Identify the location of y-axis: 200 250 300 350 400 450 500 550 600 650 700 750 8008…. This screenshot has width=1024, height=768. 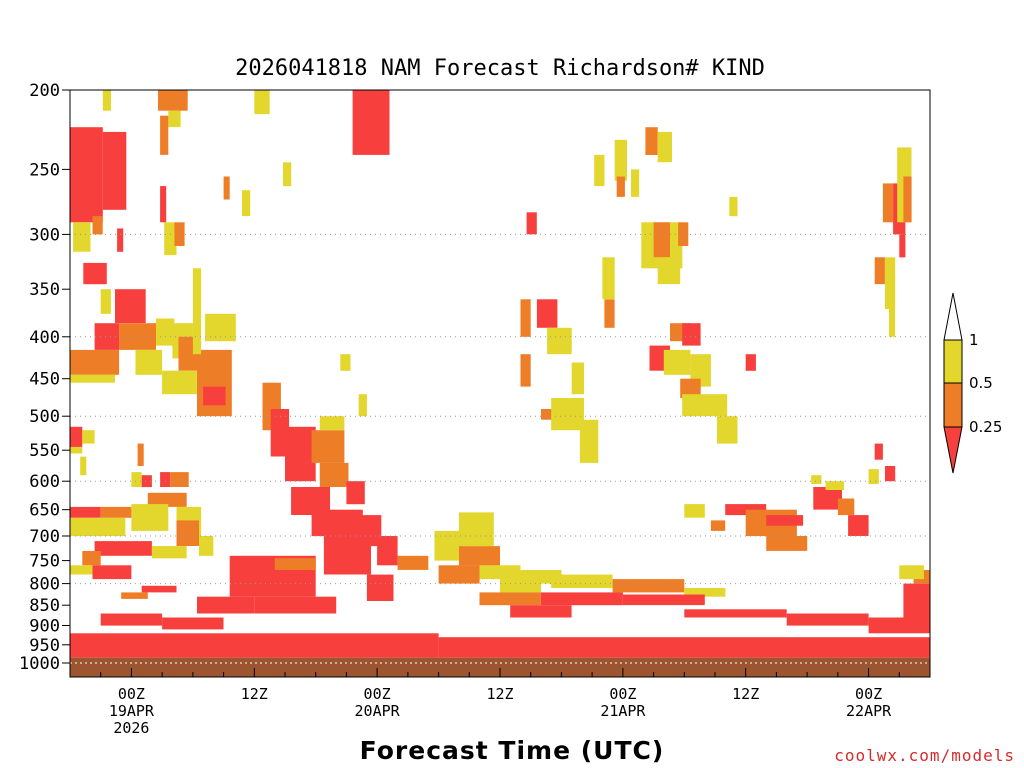
(44, 377).